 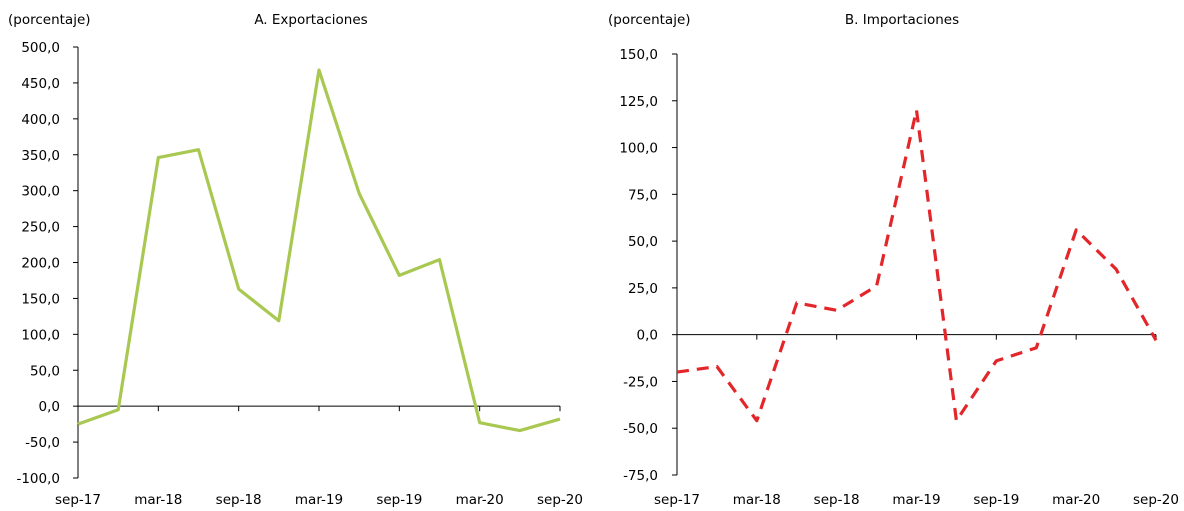 What do you see at coordinates (480, 500) in the screenshot?
I see `exports-x-tick-label: mar-20` at bounding box center [480, 500].